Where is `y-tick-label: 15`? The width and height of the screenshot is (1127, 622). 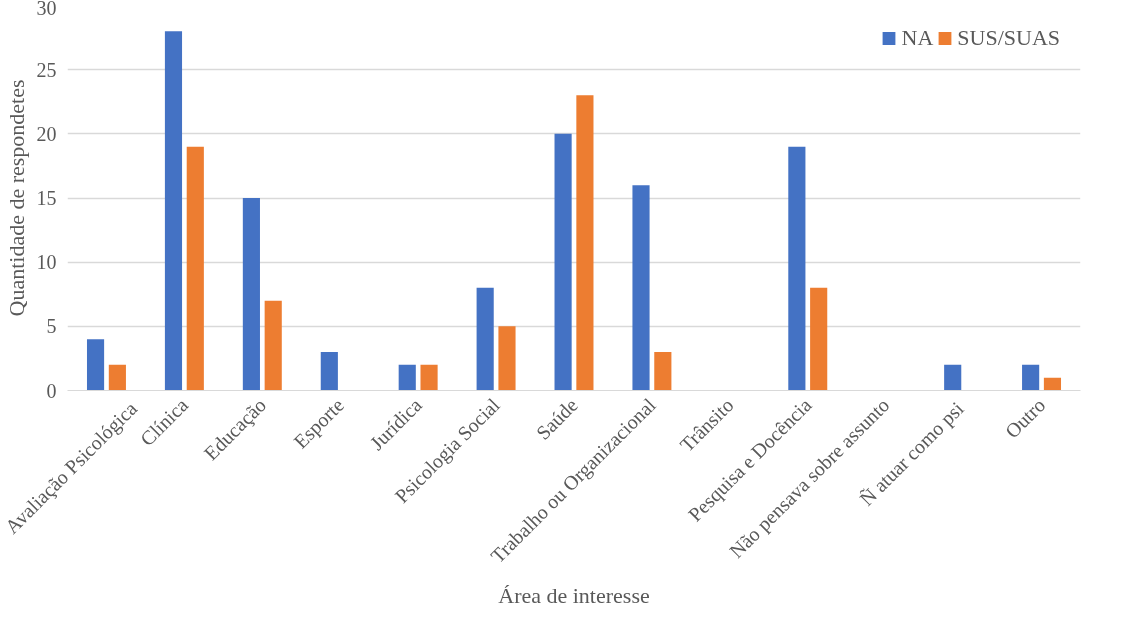
y-tick-label: 15 is located at coordinates (46, 198).